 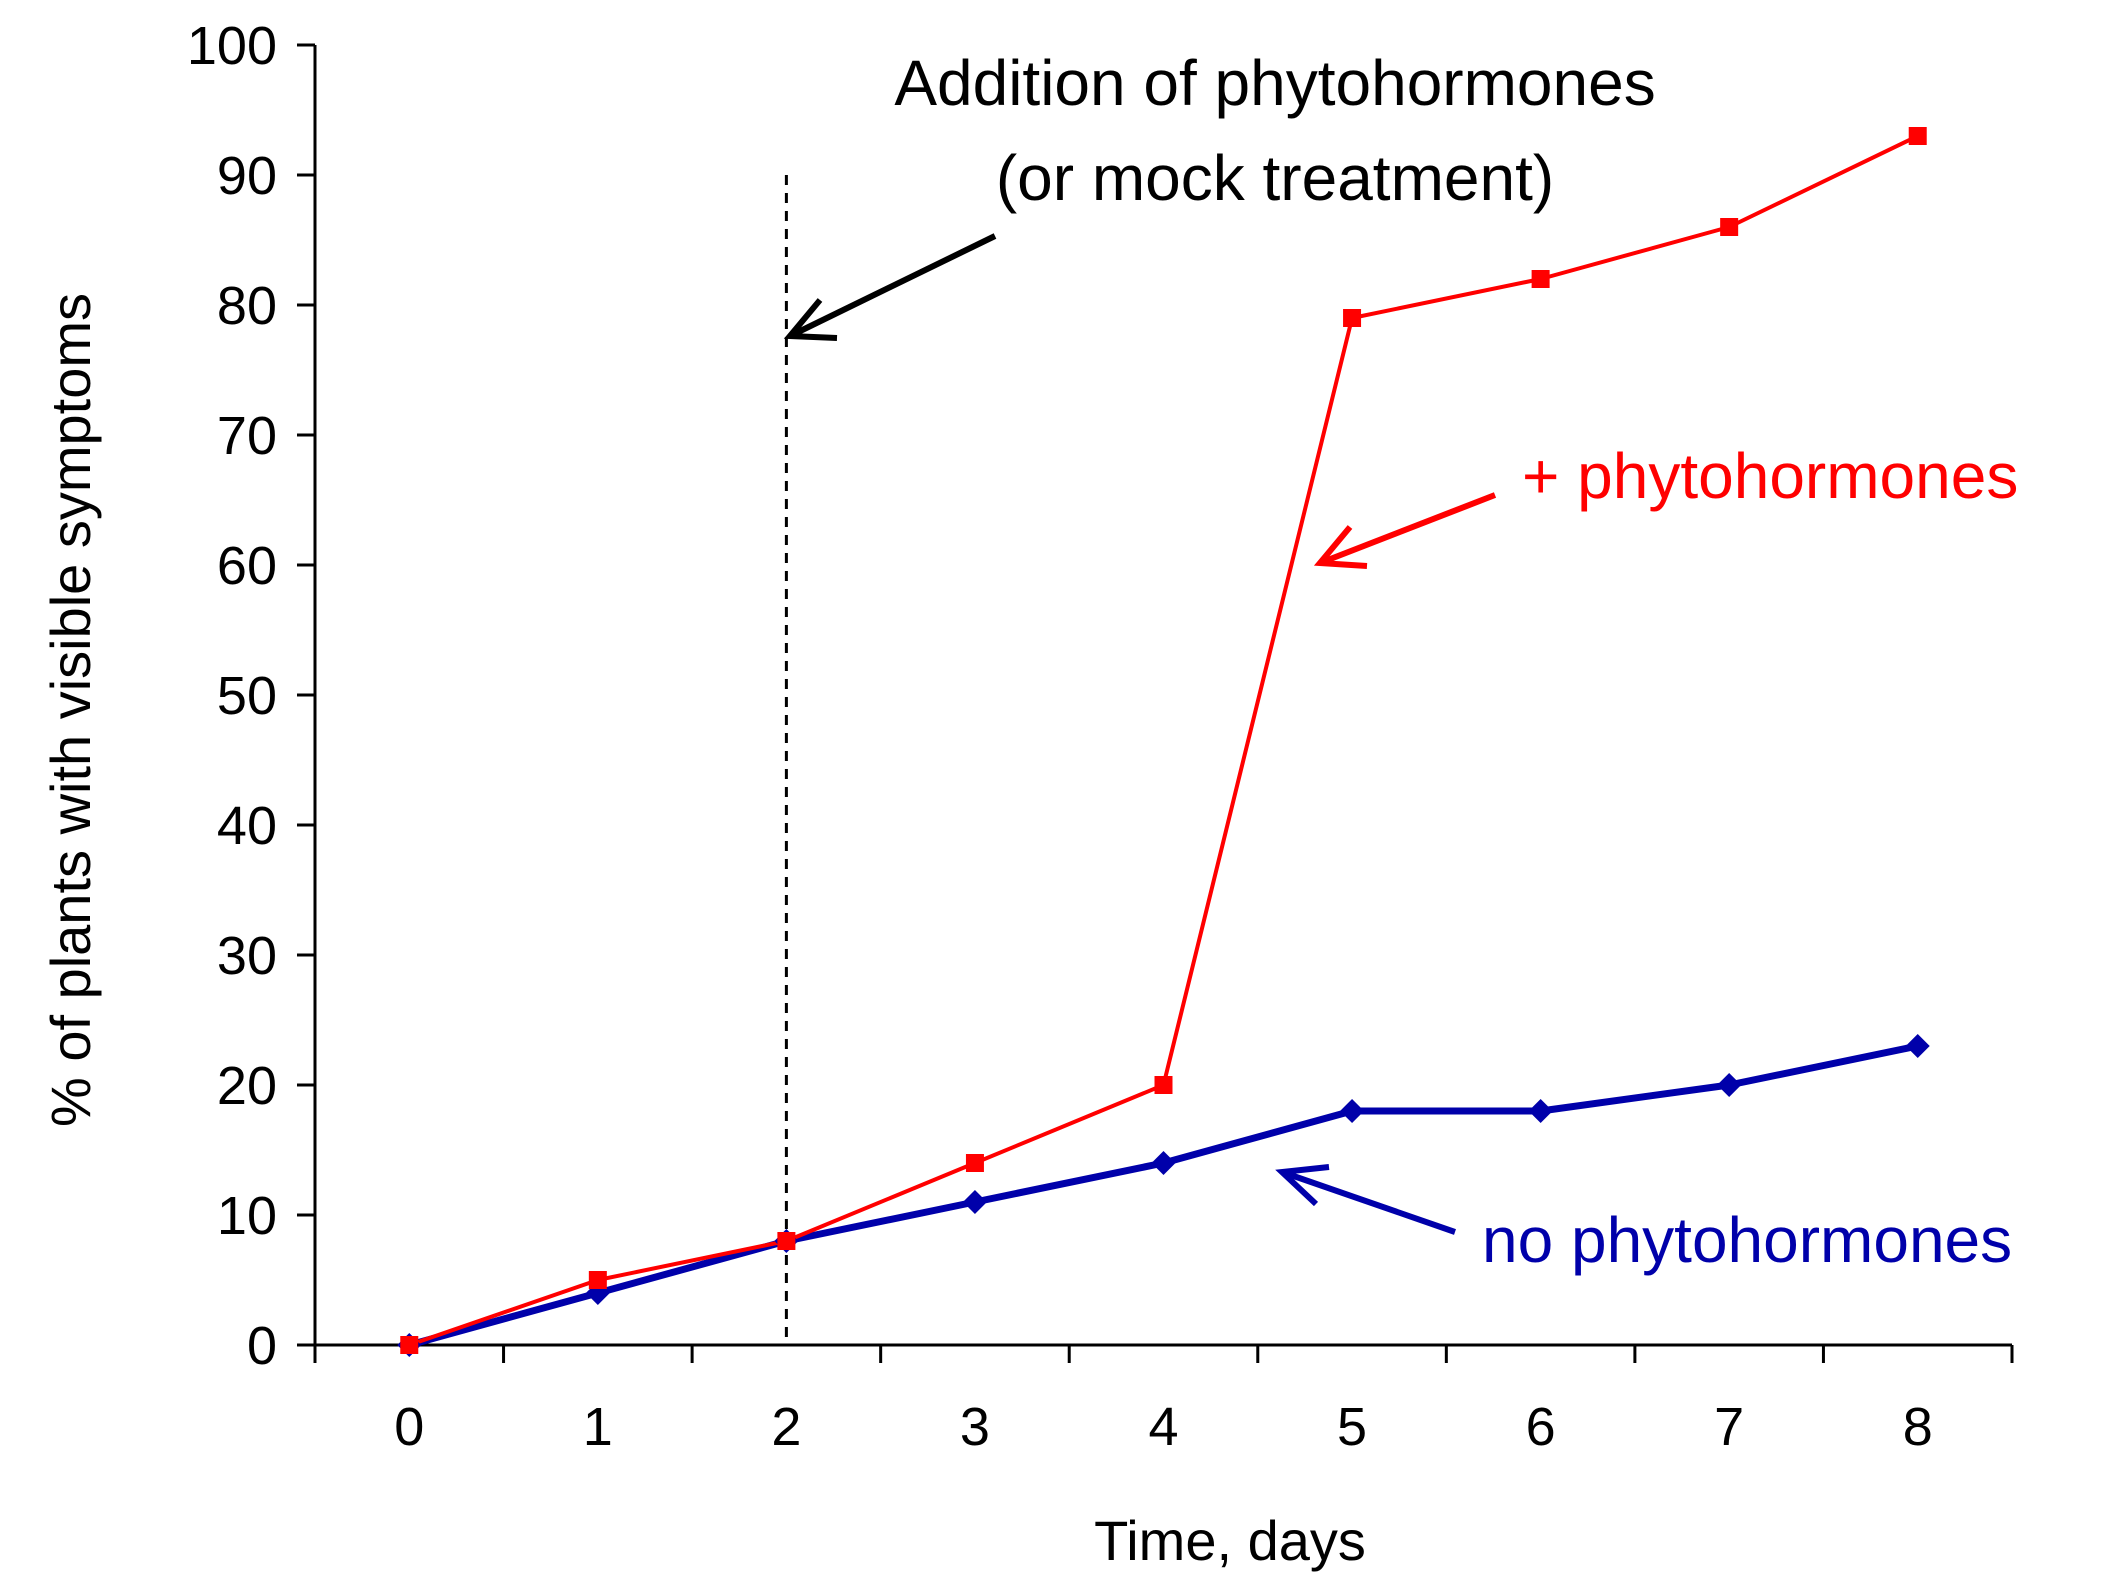 What do you see at coordinates (1274, 83) in the screenshot?
I see `treatment-annotation-line1: Addition of phytohormones` at bounding box center [1274, 83].